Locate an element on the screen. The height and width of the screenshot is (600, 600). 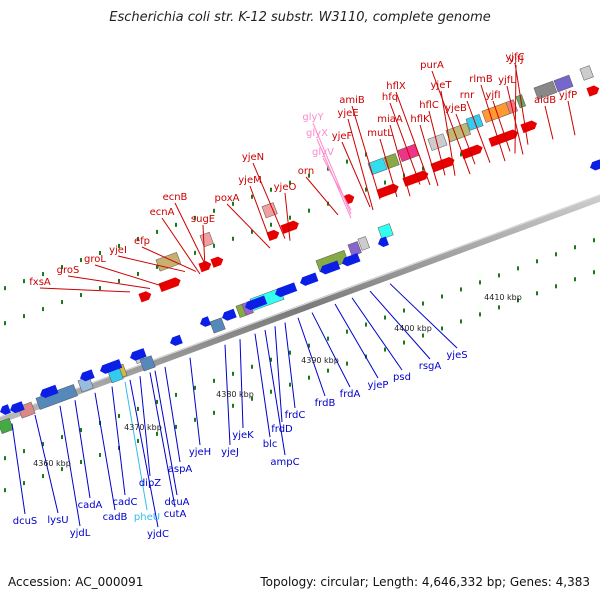
gene-label-yjeN: yjeN is located at coordinates (253, 157).